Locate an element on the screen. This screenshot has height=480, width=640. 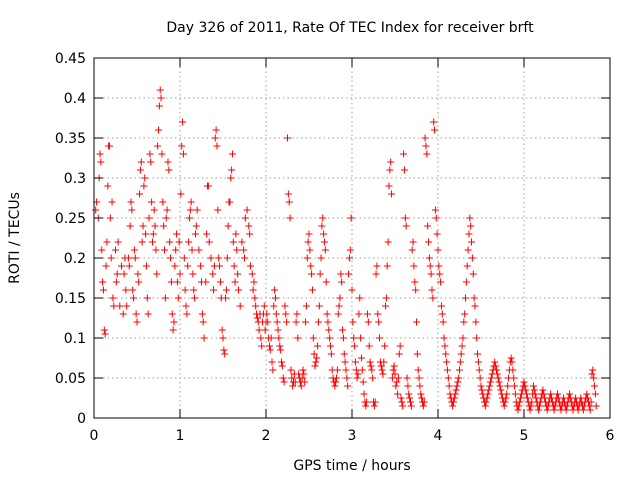
x-tick-label: 5 is located at coordinates (524, 436).